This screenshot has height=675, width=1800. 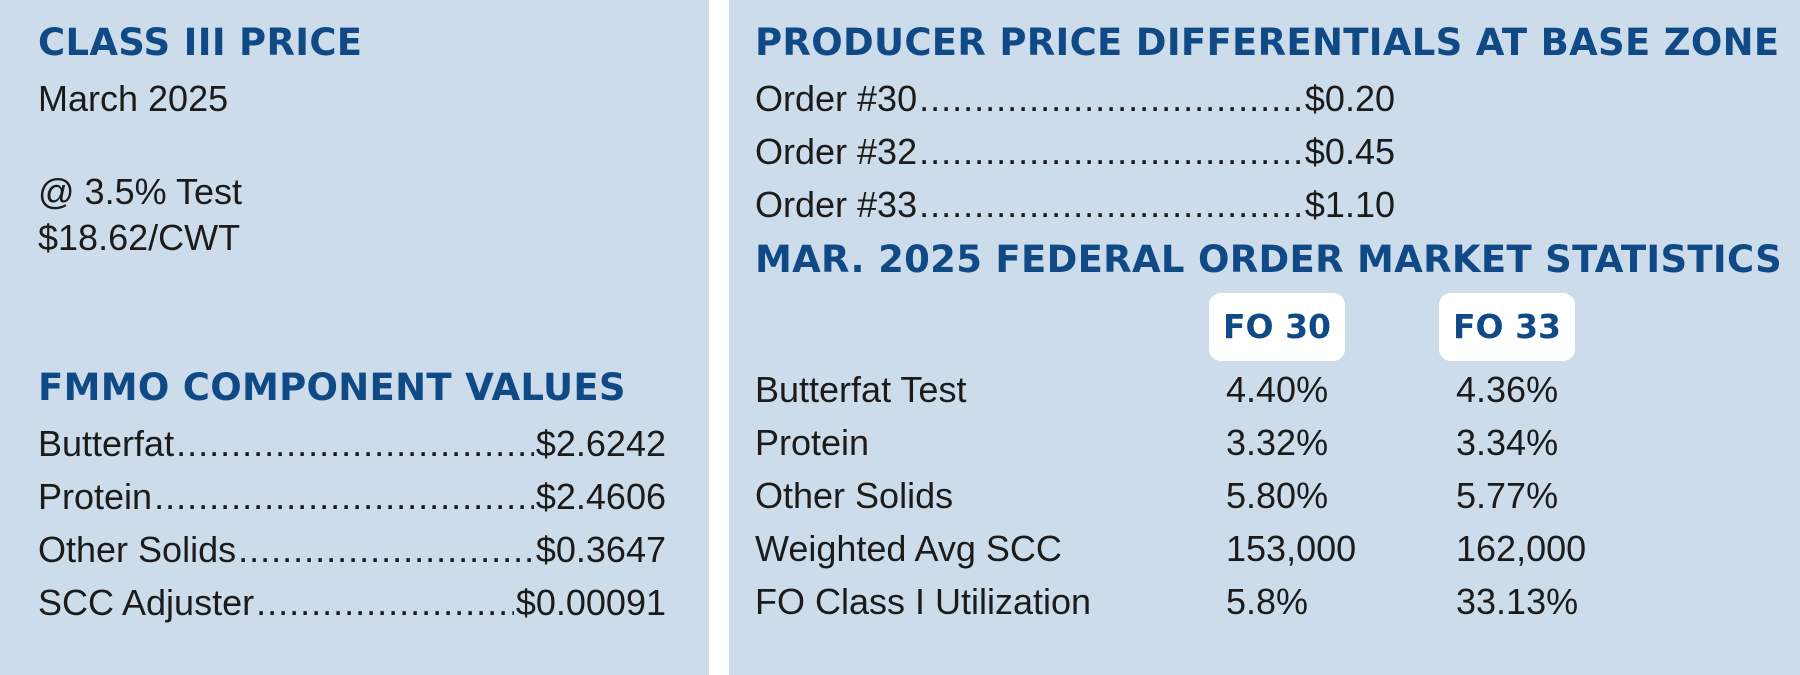 I want to click on component-row-other-solids: Other Solids $0.3647, so click(x=352, y=549).